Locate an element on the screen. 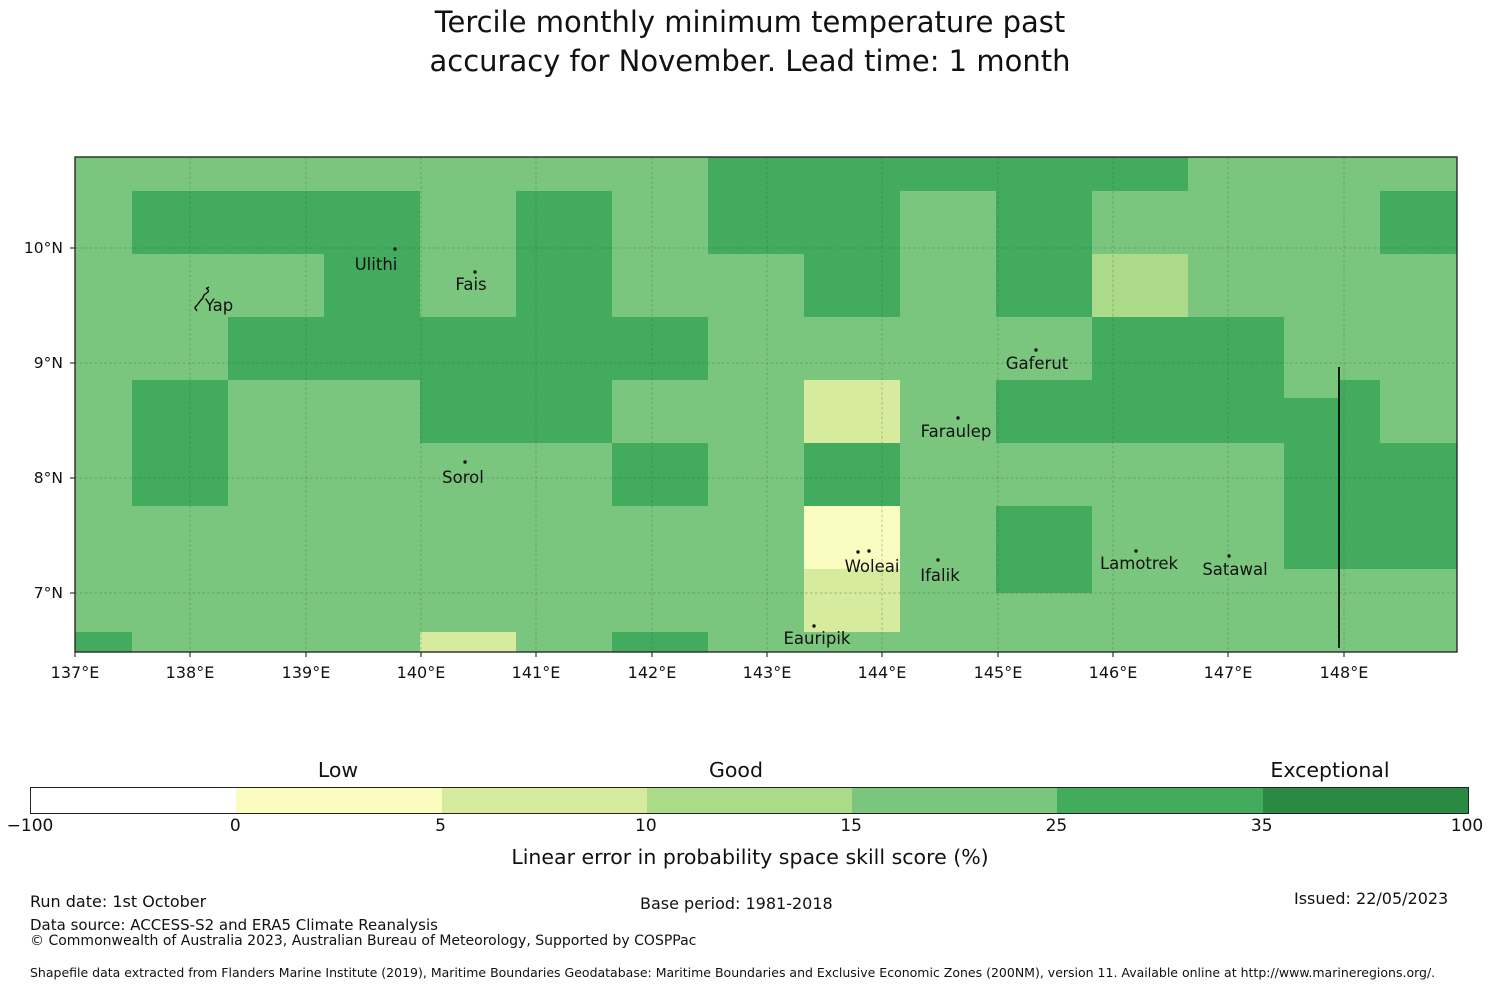 This screenshot has height=990, width=1500. place-label-fais: Fais is located at coordinates (470, 284).